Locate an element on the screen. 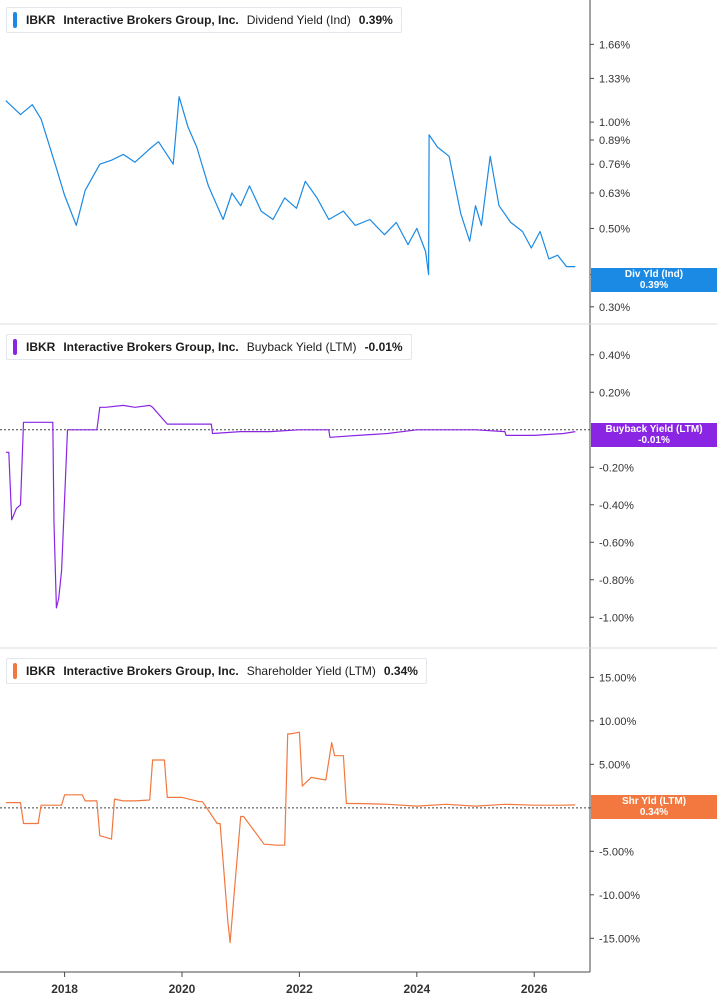  y-tick-label: 0.20% is located at coordinates (614, 393).